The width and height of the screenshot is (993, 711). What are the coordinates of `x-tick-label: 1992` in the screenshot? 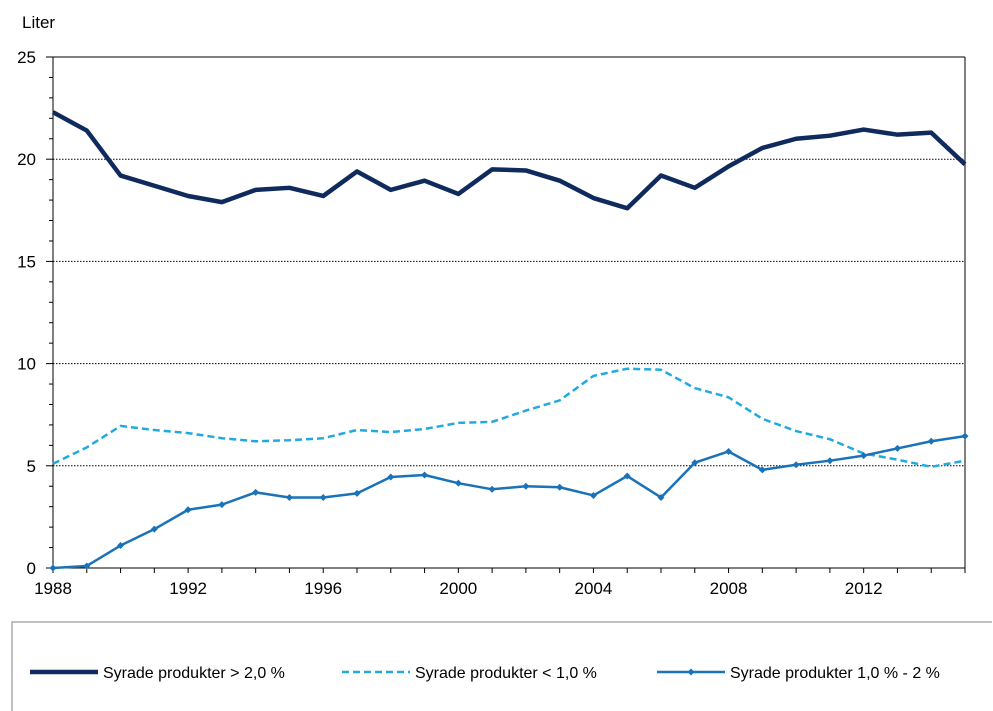 It's located at (188, 588).